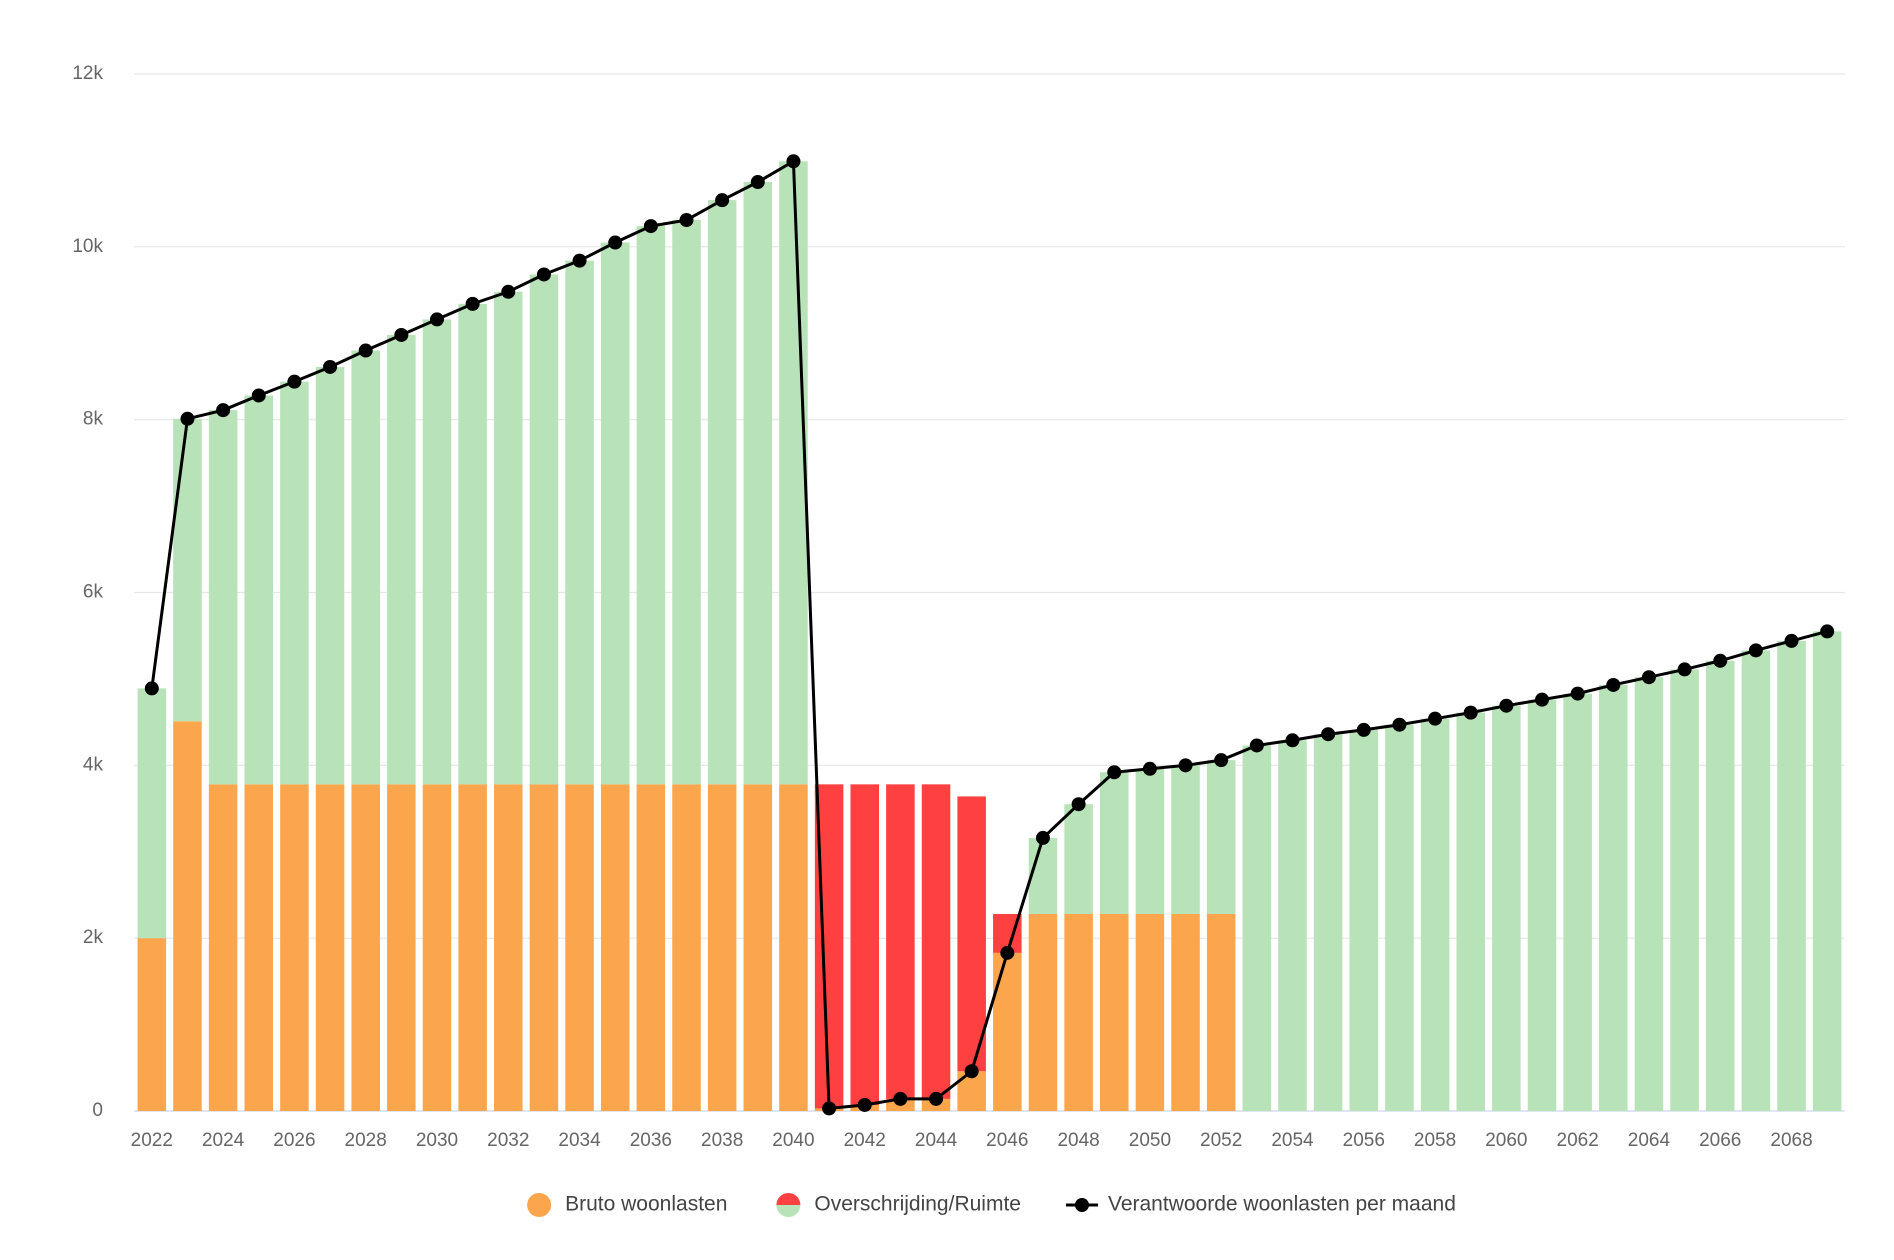  Describe the element at coordinates (1578, 1140) in the screenshot. I see `x-tick-label: 2062` at that location.